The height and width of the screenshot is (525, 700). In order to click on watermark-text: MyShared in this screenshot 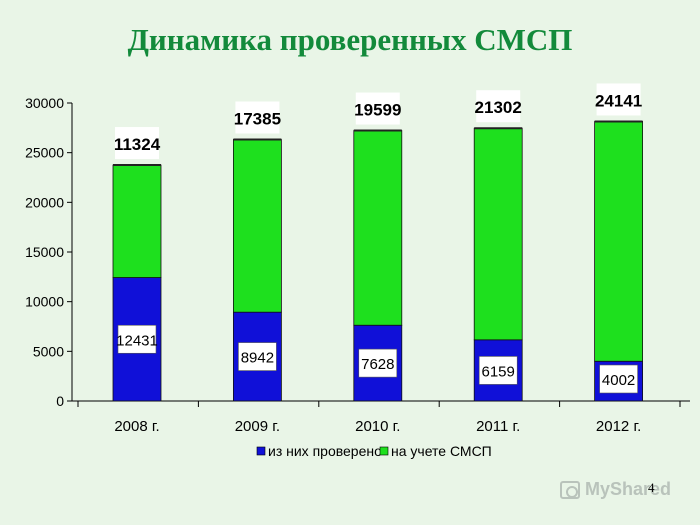, I will do `click(628, 489)`.